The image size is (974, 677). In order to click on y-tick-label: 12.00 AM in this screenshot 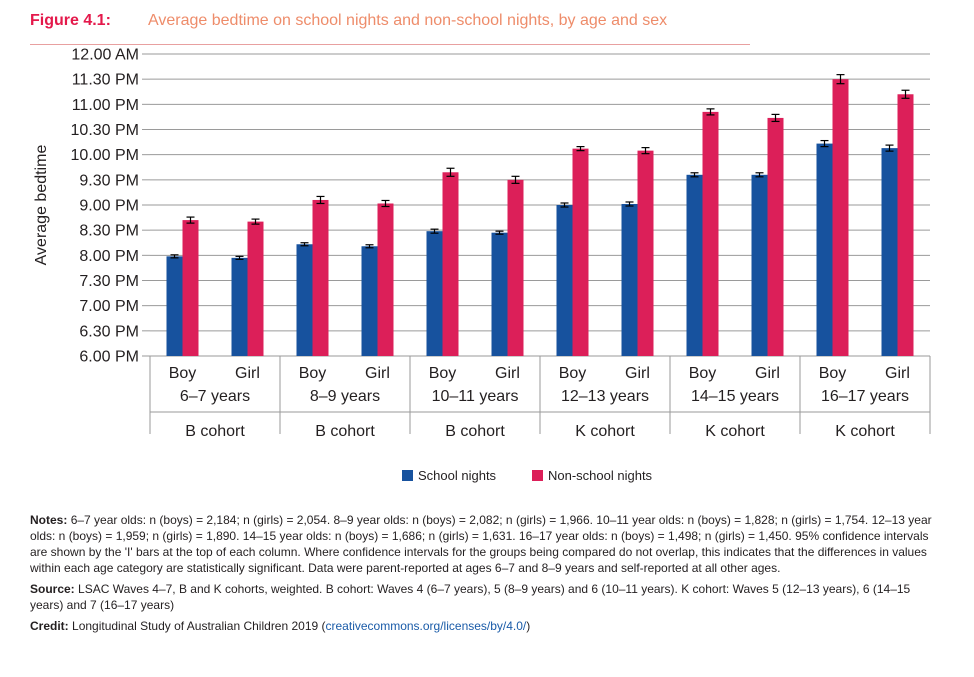, I will do `click(105, 55)`.